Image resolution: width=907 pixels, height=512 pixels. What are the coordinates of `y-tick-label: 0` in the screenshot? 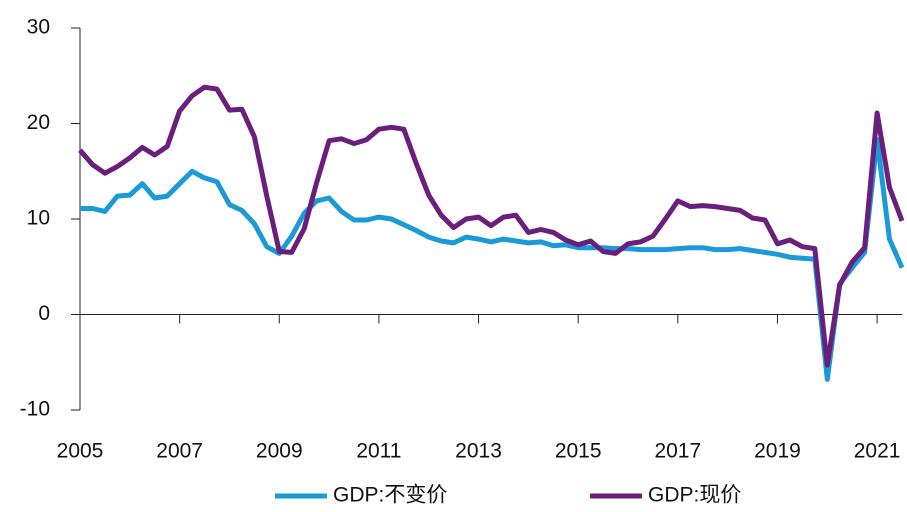 It's located at (44, 313).